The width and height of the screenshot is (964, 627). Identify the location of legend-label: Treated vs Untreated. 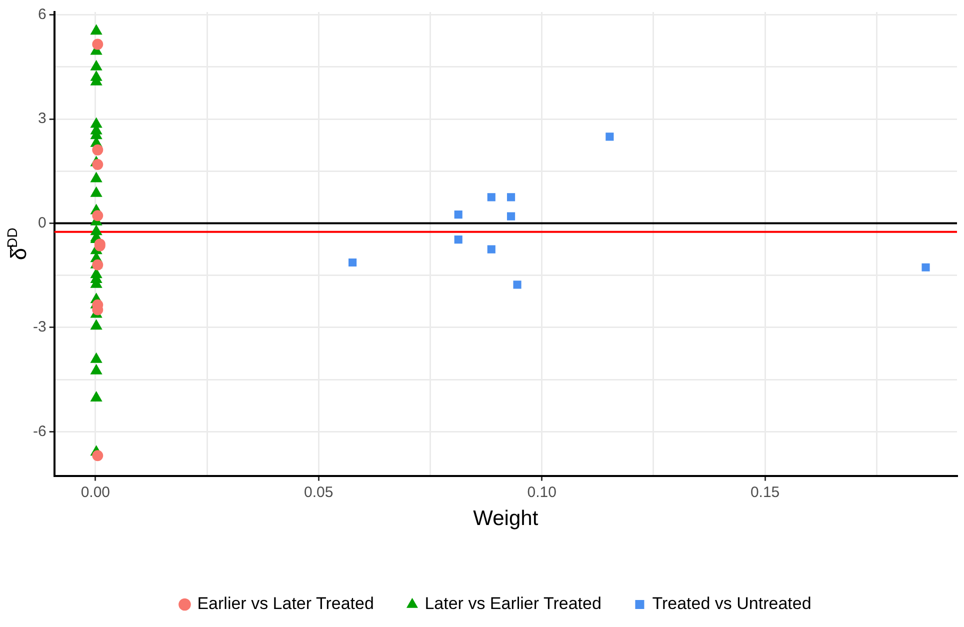
(732, 604).